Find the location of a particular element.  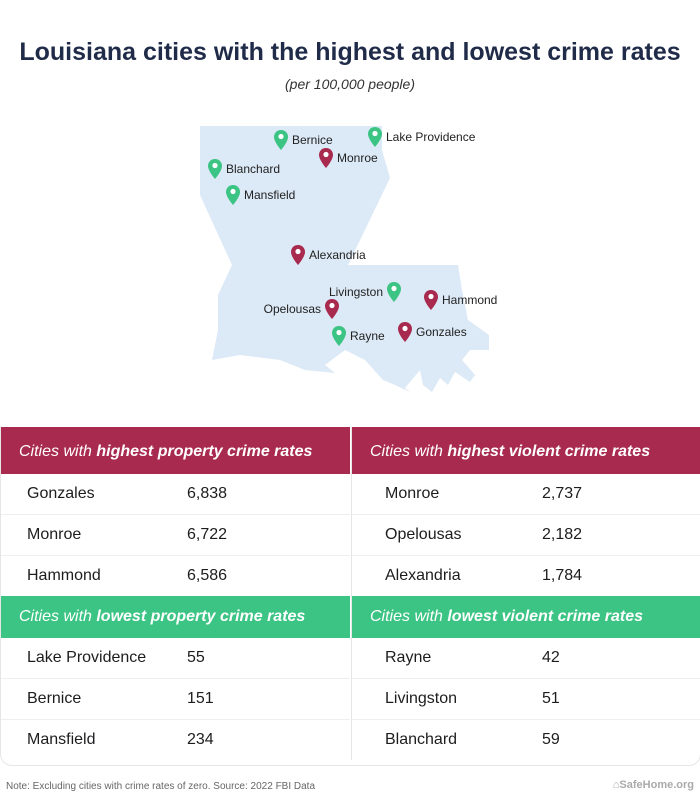

city-label: Mansfield is located at coordinates (270, 195).